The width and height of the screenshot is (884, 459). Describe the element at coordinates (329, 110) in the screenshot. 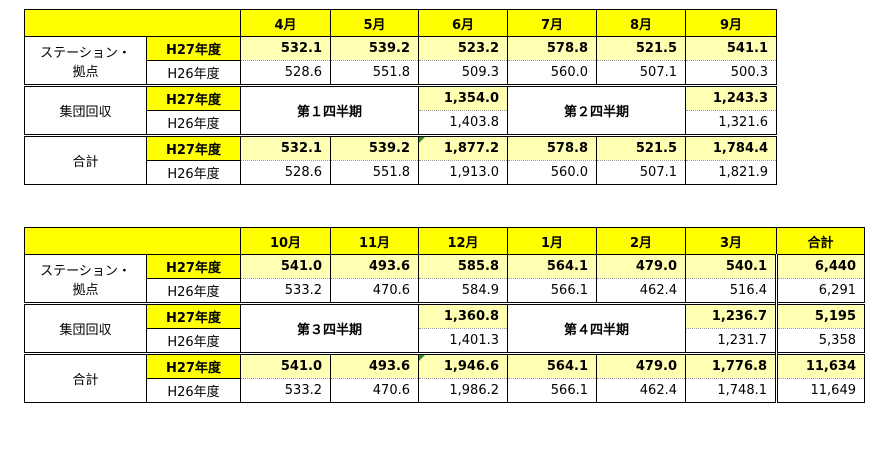

I see `quarter-label: 第１四半期` at that location.